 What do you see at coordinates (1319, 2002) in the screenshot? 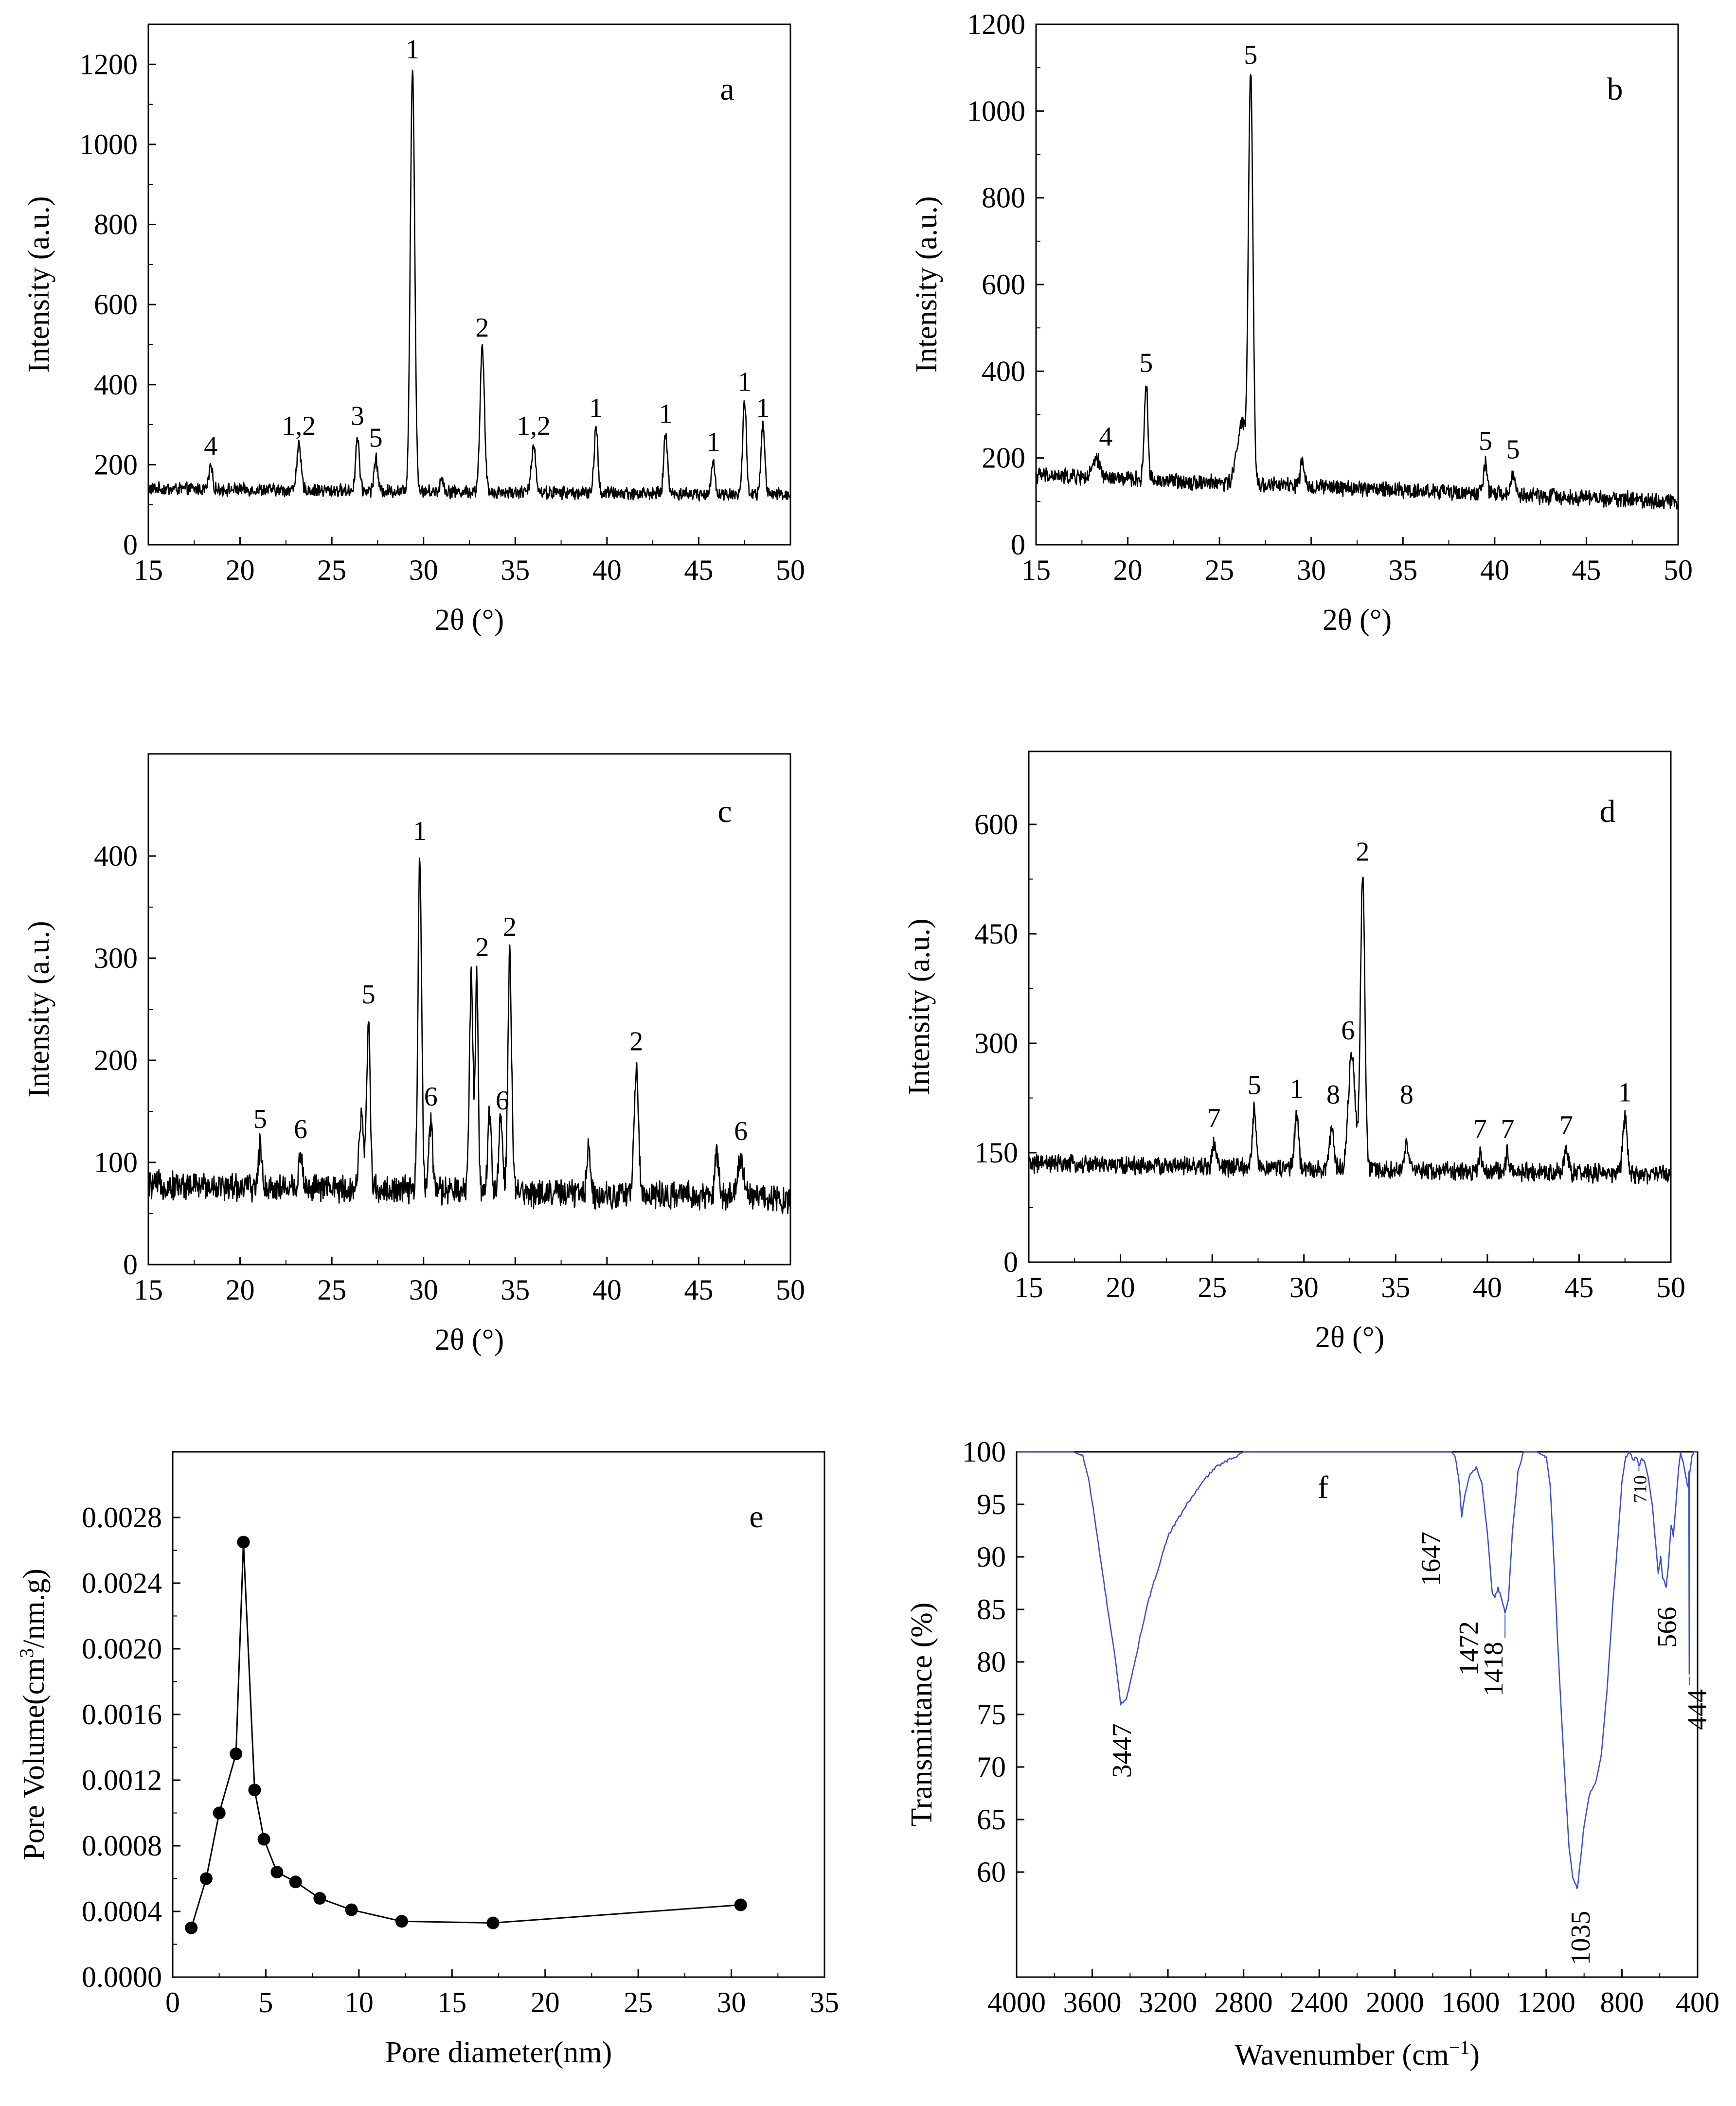
I see `x-tick-label: 2400` at bounding box center [1319, 2002].